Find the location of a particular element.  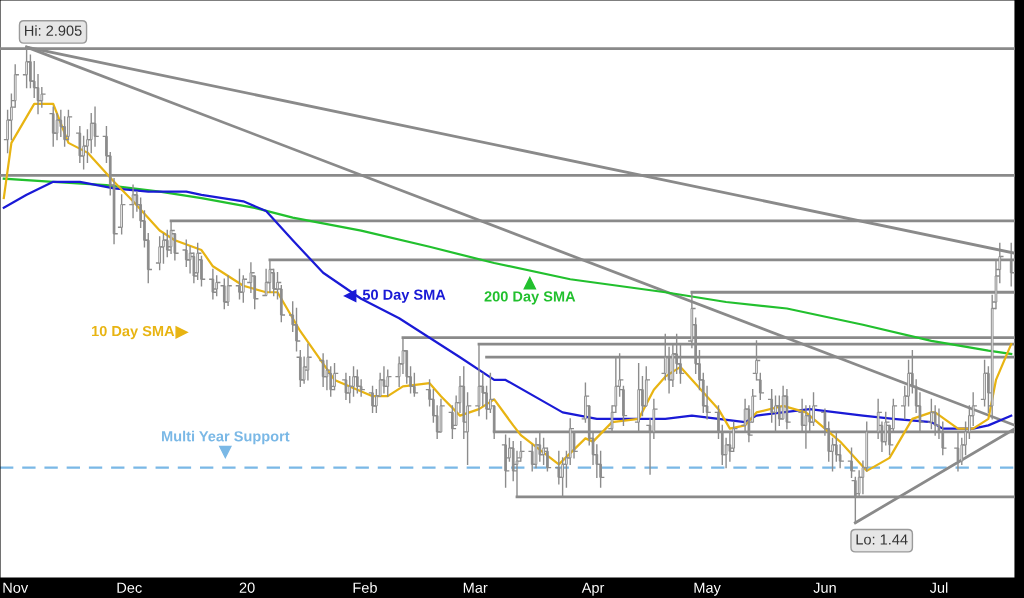

x-tick-label: 20 is located at coordinates (247, 587).